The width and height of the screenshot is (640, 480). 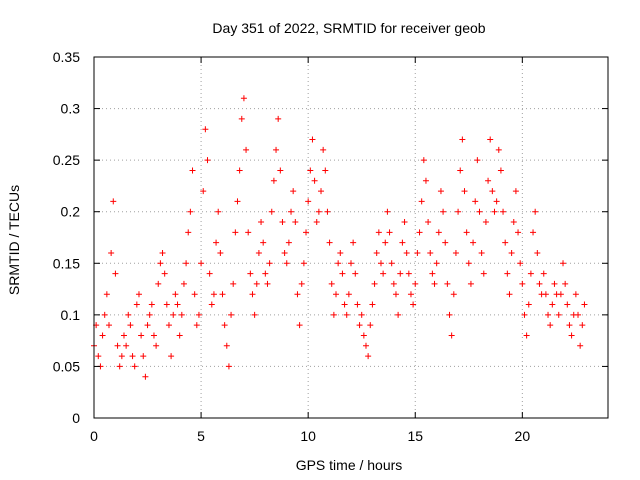 What do you see at coordinates (66, 57) in the screenshot?
I see `y-tick-label: 0.35` at bounding box center [66, 57].